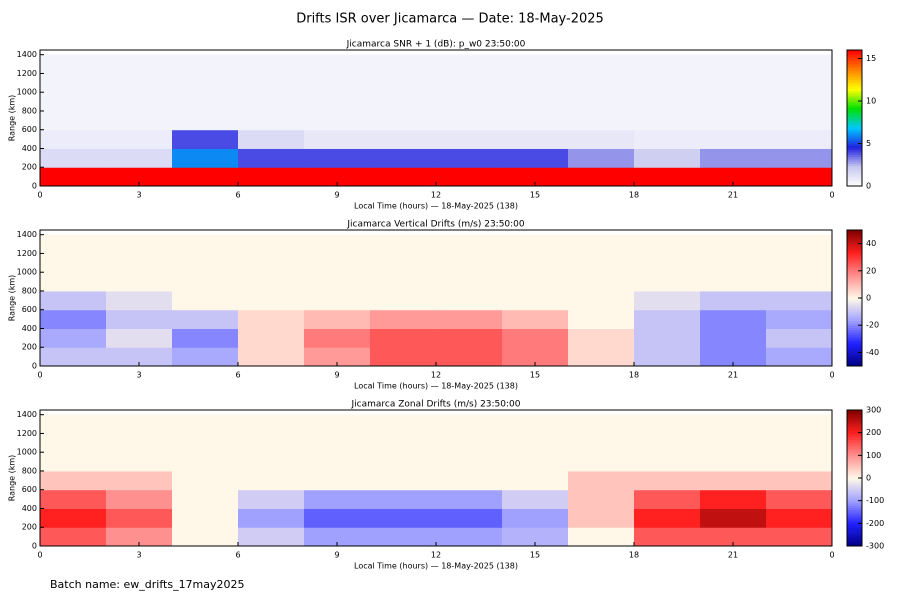 Image resolution: width=900 pixels, height=600 pixels. What do you see at coordinates (733, 375) in the screenshot?
I see `x-tick-label: 21` at bounding box center [733, 375].